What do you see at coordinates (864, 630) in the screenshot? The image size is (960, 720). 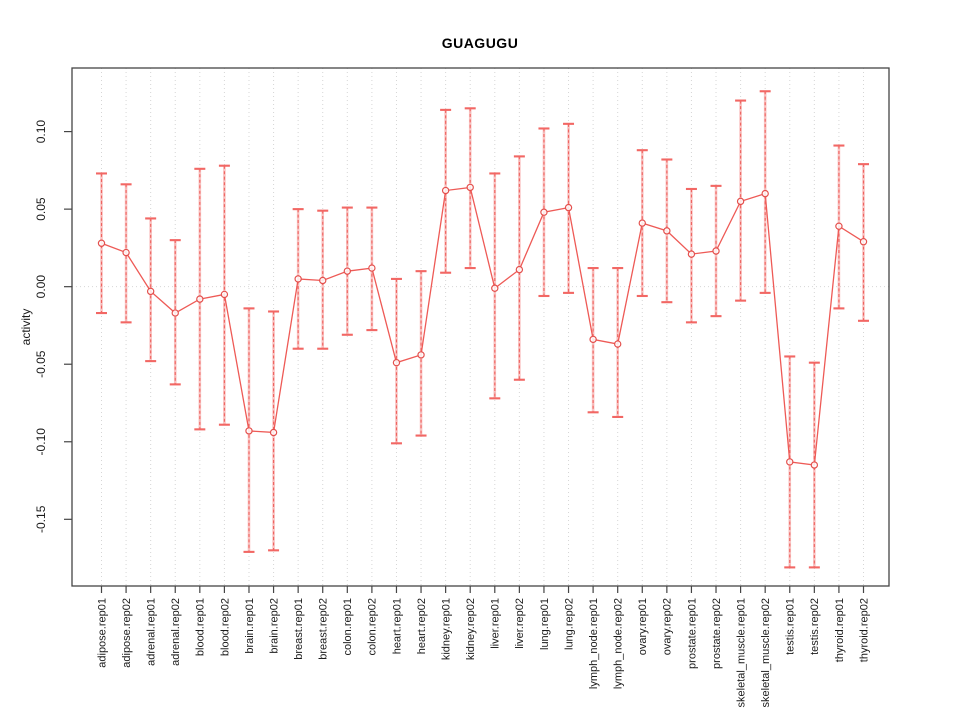 I see `x-tick-label: thyroid.rep02` at bounding box center [864, 630].